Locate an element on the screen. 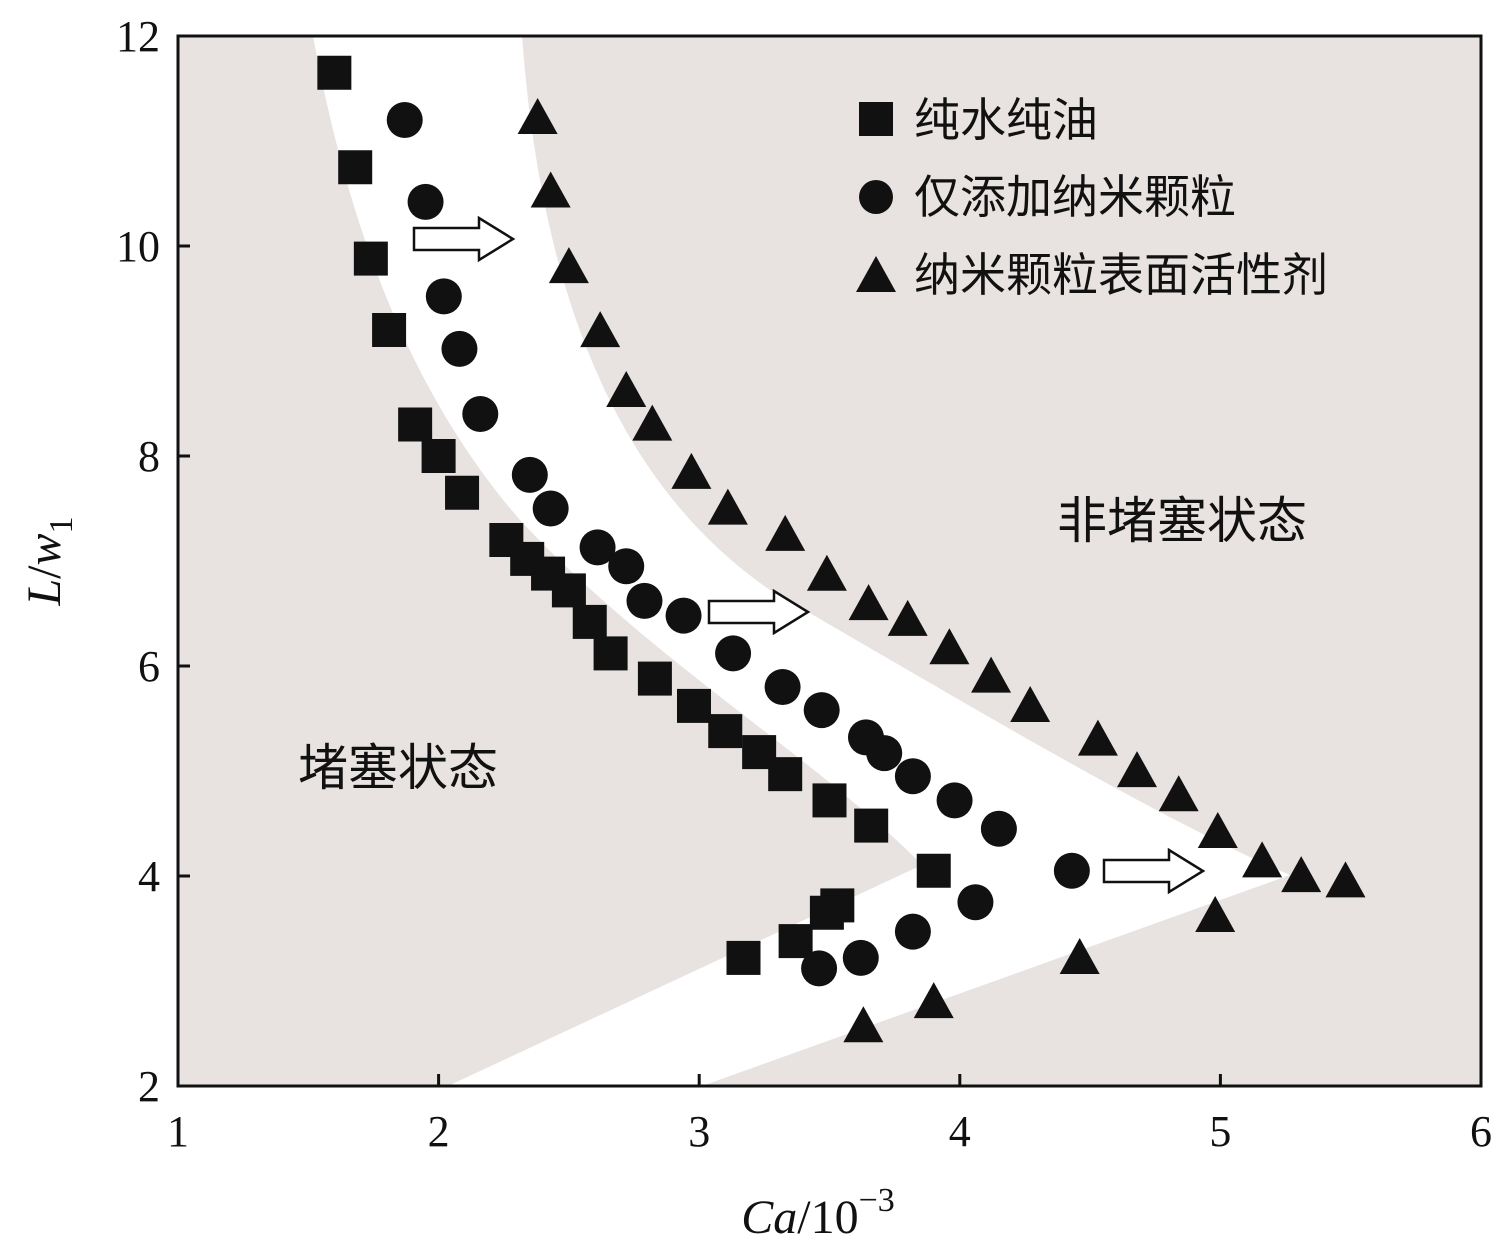 This screenshot has height=1253, width=1503. legend-label-series-2: 仅添加纳米颗粒 is located at coordinates (1075, 197).